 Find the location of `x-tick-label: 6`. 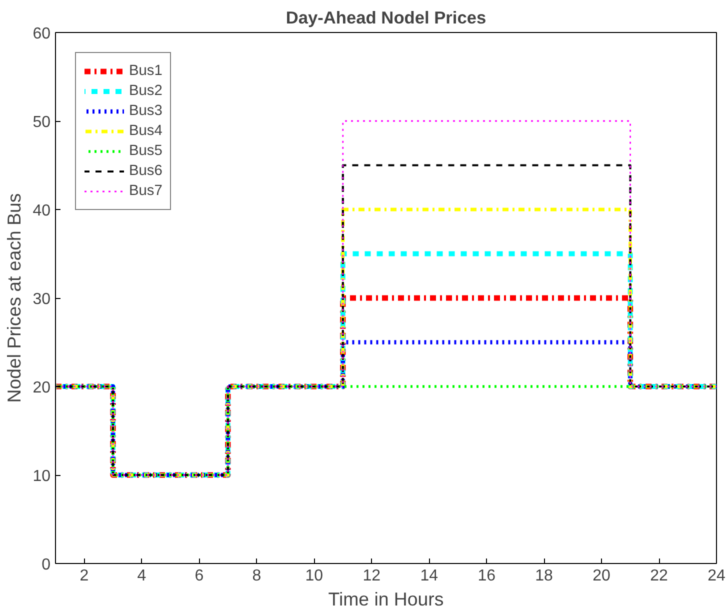

x-tick-label: 6 is located at coordinates (199, 576).